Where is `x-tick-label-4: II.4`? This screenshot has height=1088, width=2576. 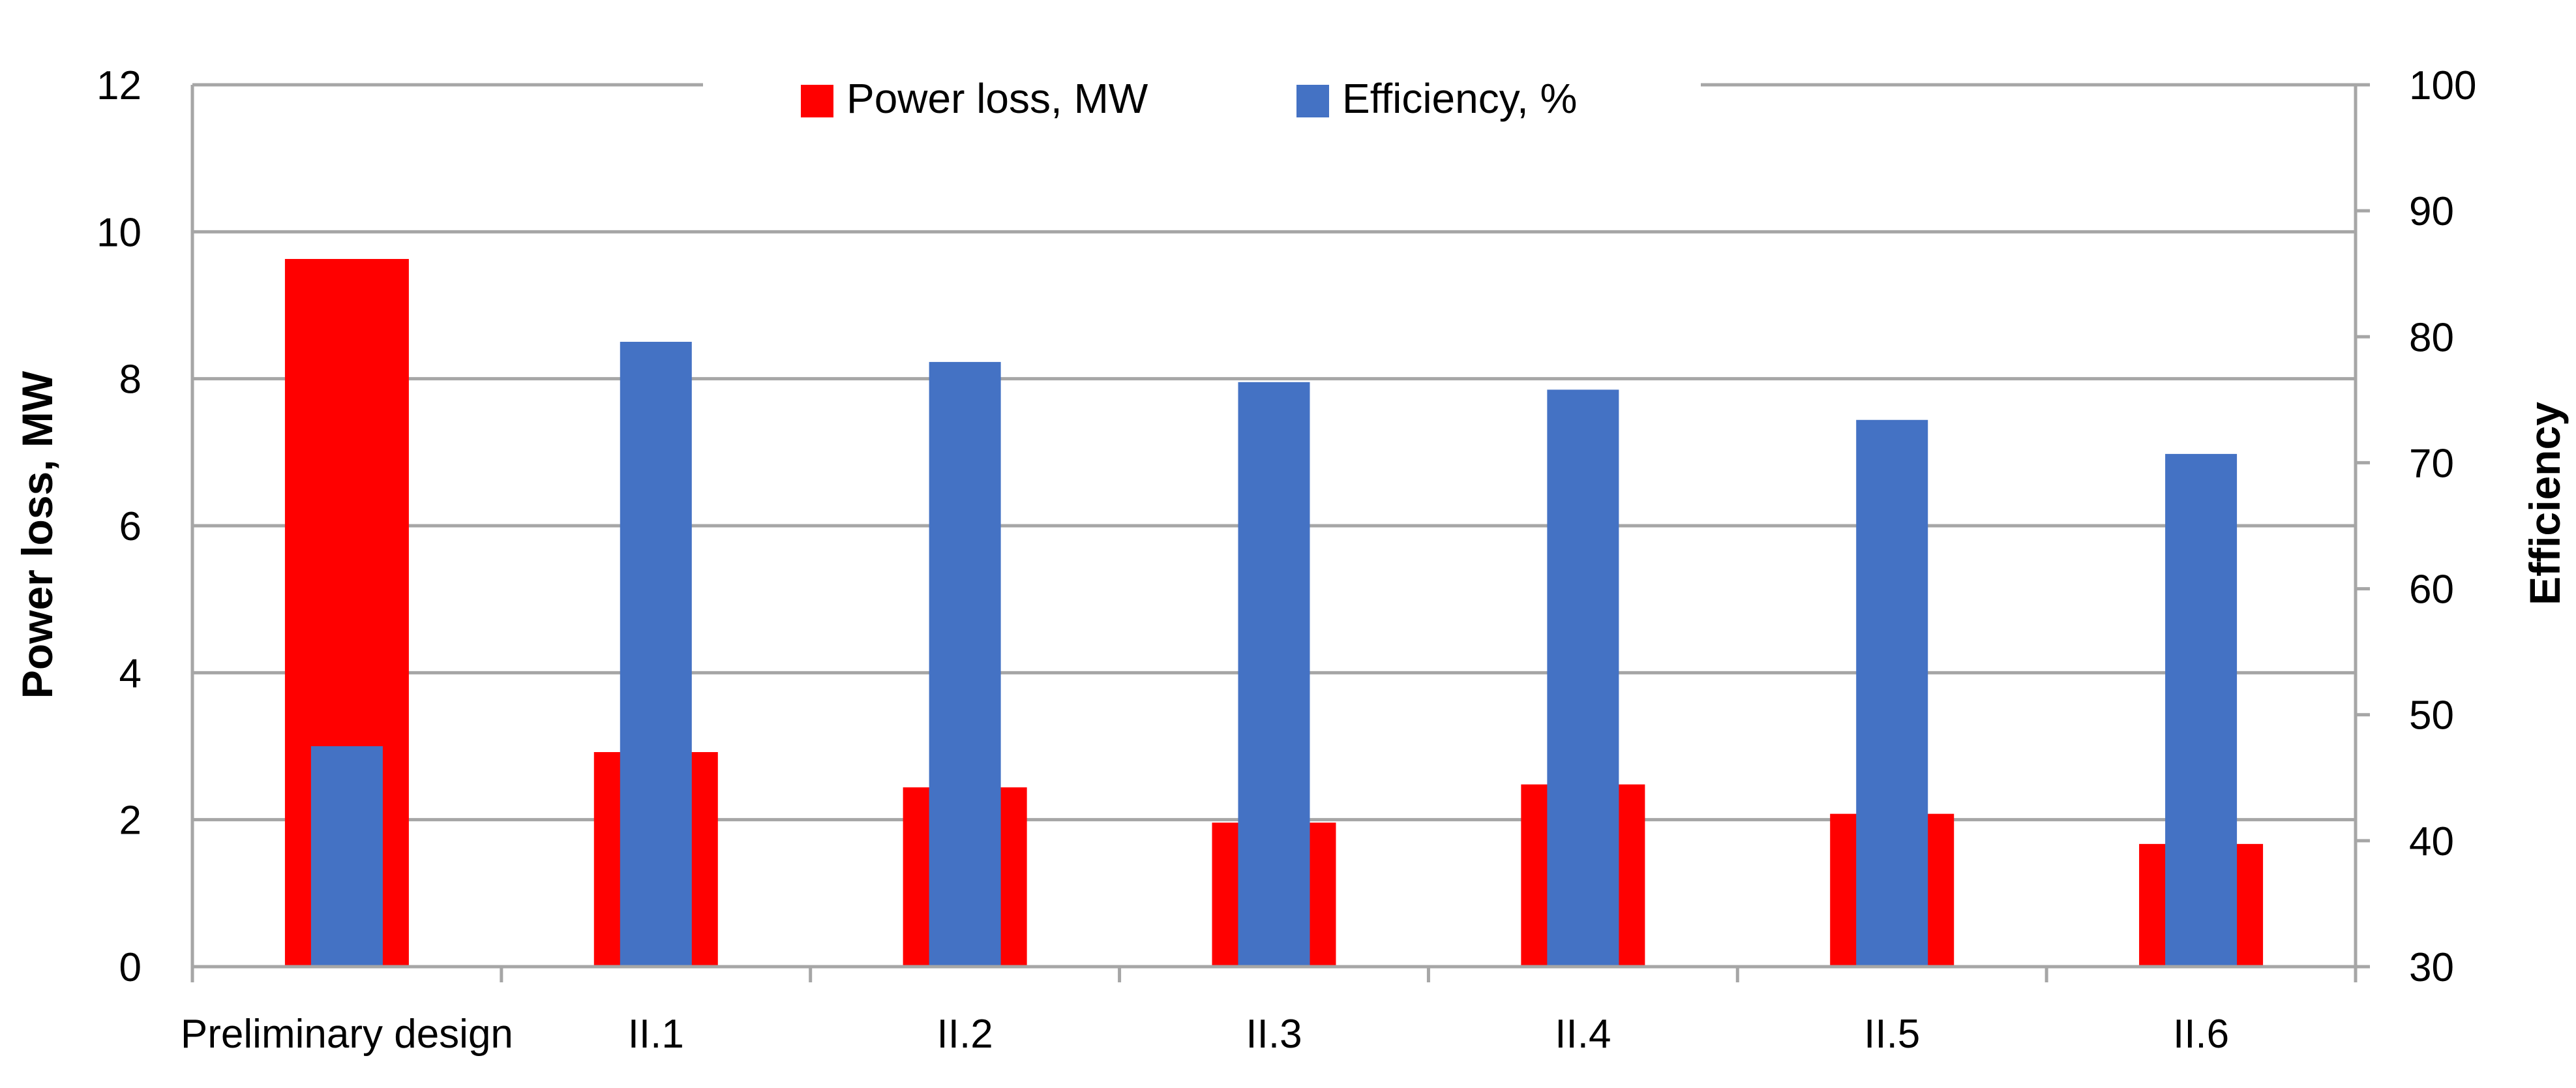 x-tick-label-4: II.4 is located at coordinates (1583, 1035).